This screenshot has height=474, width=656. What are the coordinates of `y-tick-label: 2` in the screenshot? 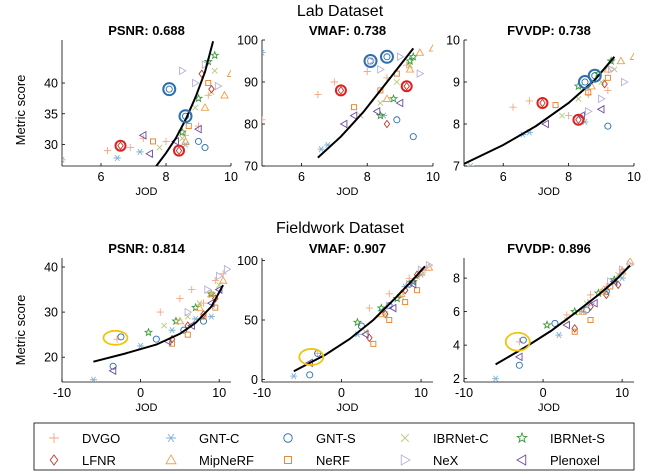 It's located at (456, 379).